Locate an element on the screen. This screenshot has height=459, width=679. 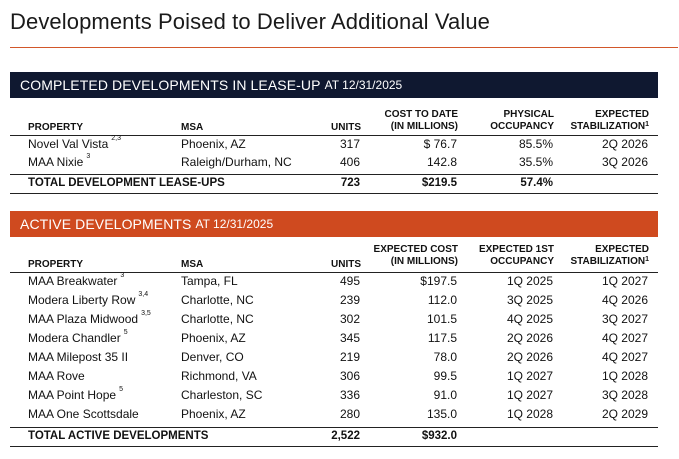
stabilization-cell-text: 4Q 2026 is located at coordinates (624, 300).